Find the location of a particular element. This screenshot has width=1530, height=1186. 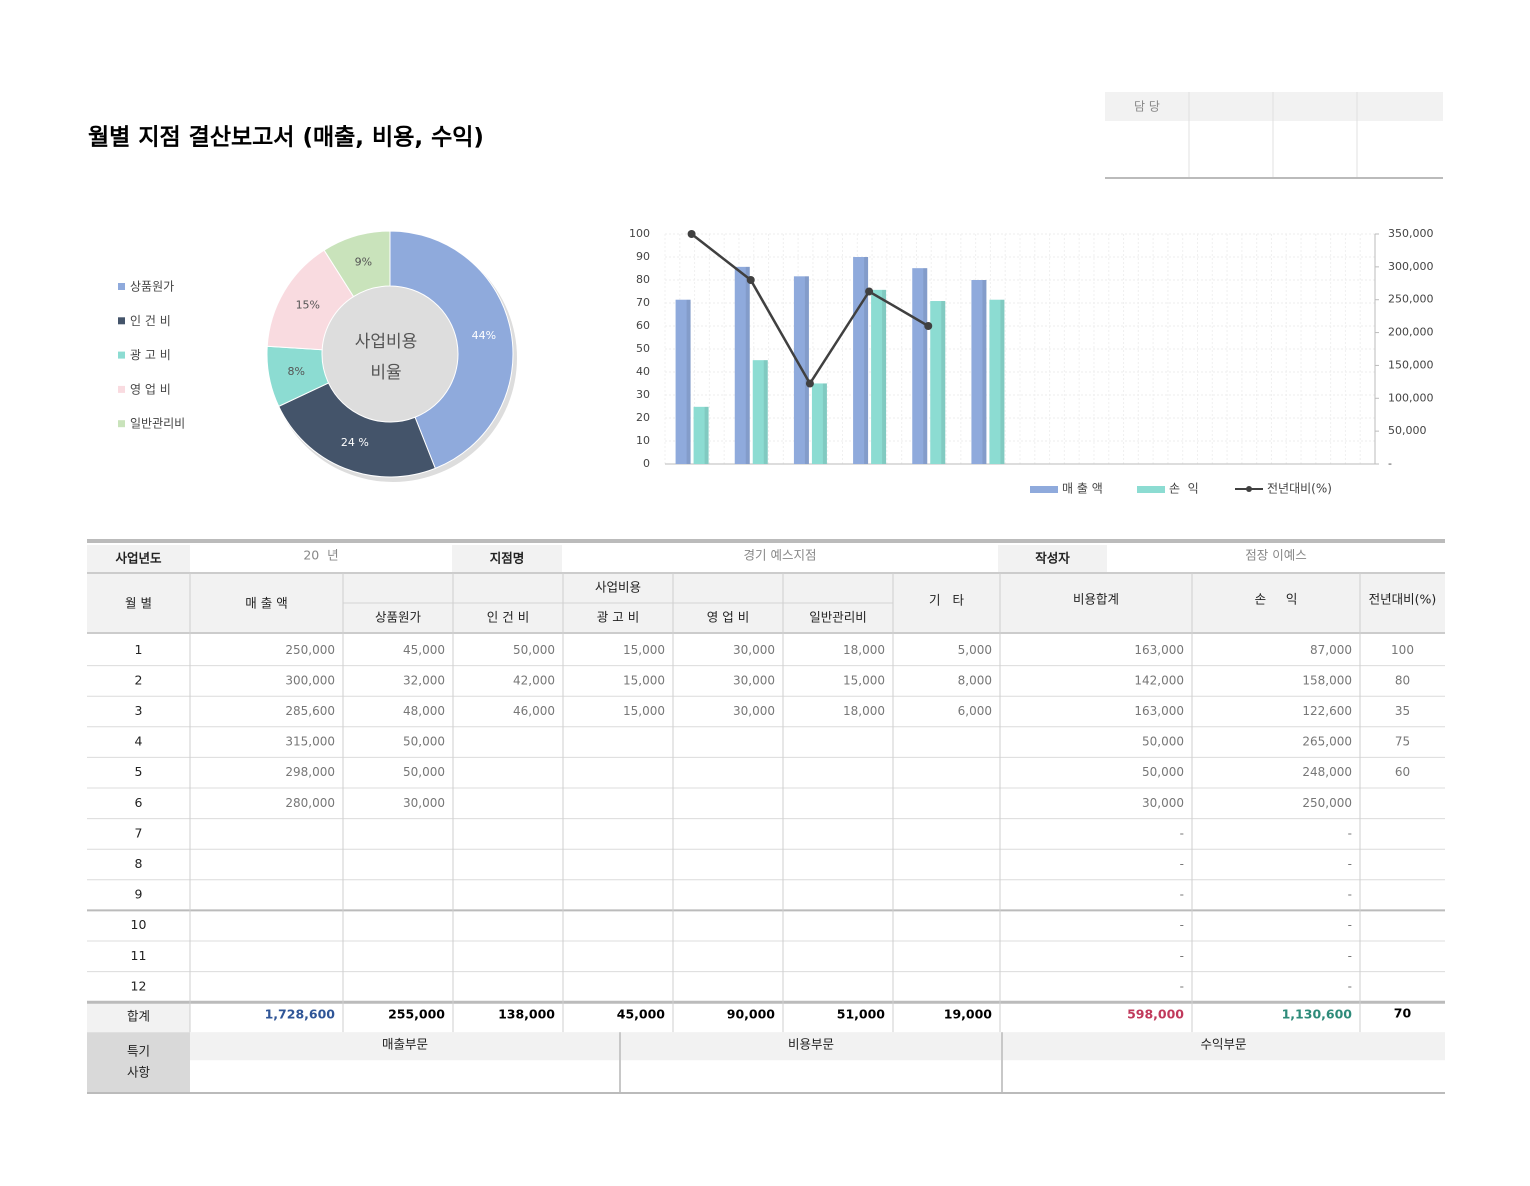

column-header: 영 업 비 is located at coordinates (728, 617).